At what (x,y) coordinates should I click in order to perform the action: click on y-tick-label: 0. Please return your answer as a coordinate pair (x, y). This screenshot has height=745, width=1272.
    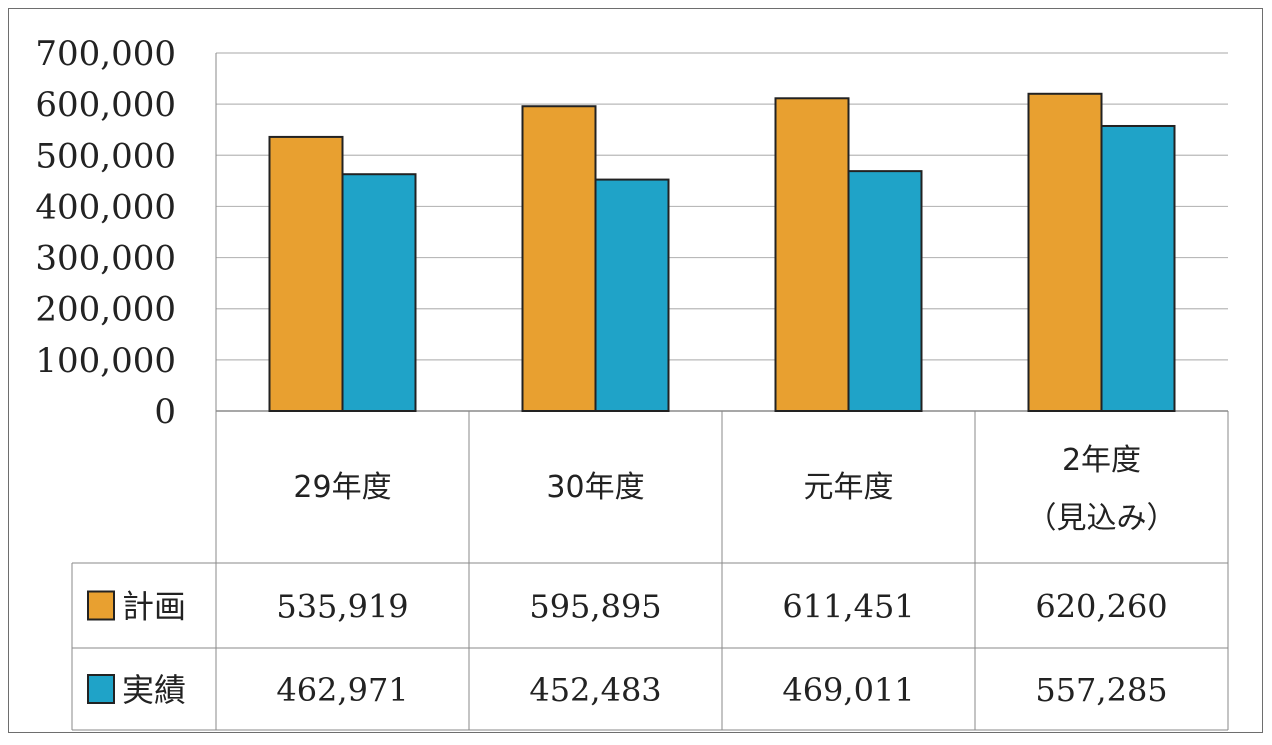
    Looking at the image, I should click on (165, 412).